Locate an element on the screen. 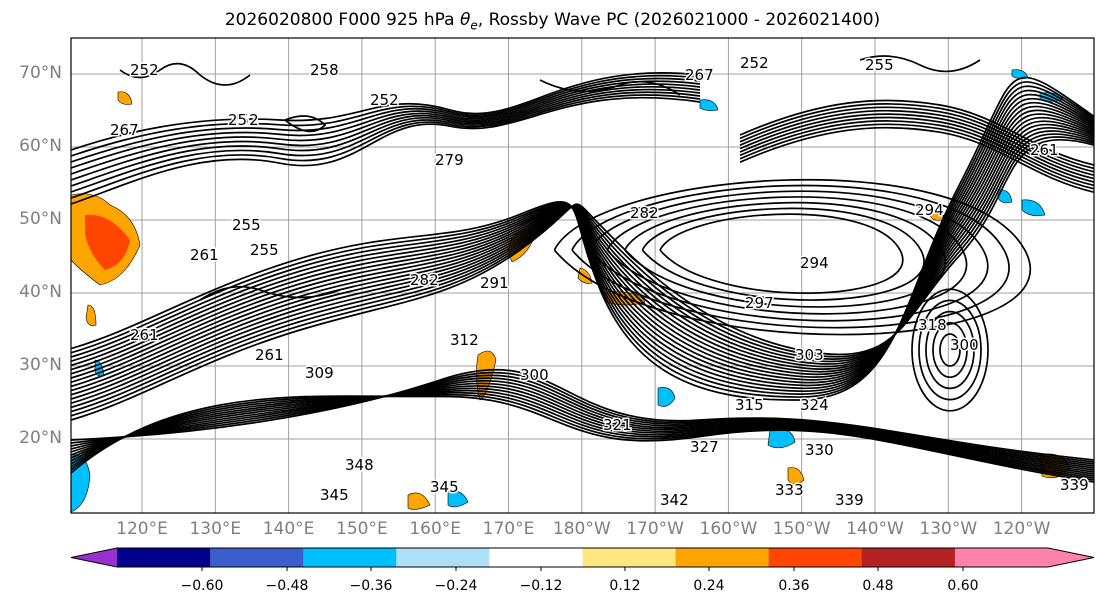  contour-label: 330 is located at coordinates (819, 450).